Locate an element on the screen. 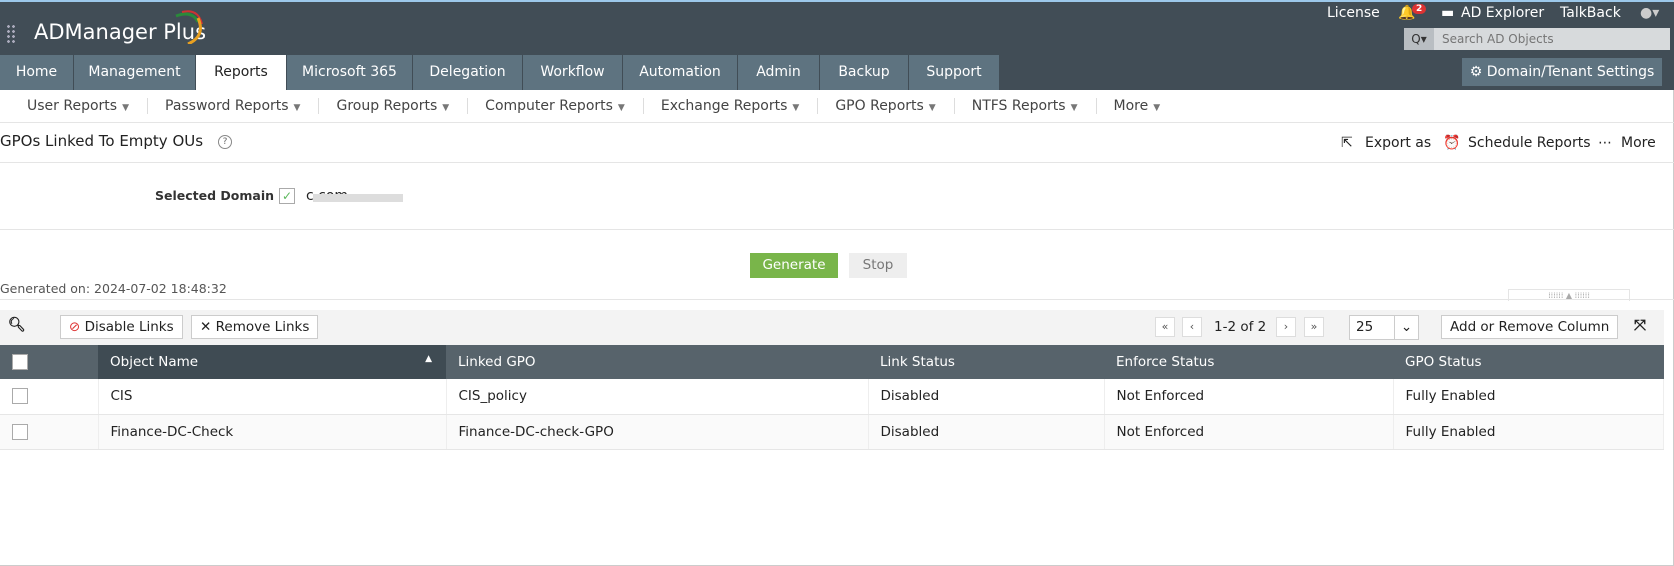  column-gpo-status: GPO Status is located at coordinates (1528, 362).